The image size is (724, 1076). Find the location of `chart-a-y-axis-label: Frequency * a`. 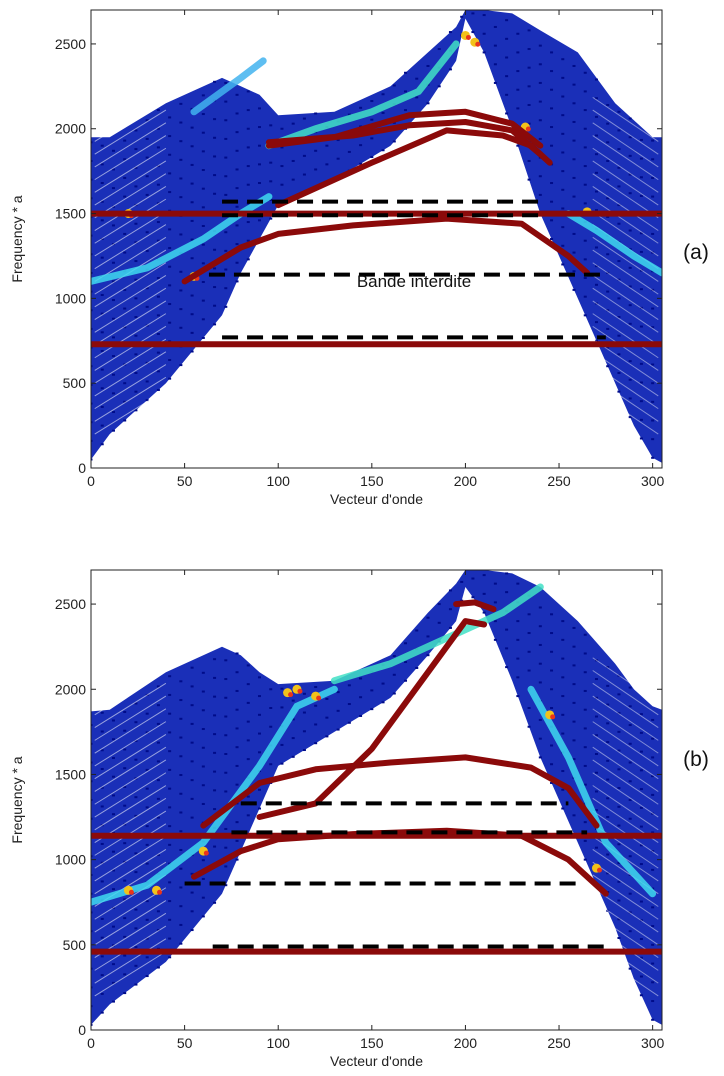

chart-a-y-axis-label: Frequency * a is located at coordinates (17, 238).